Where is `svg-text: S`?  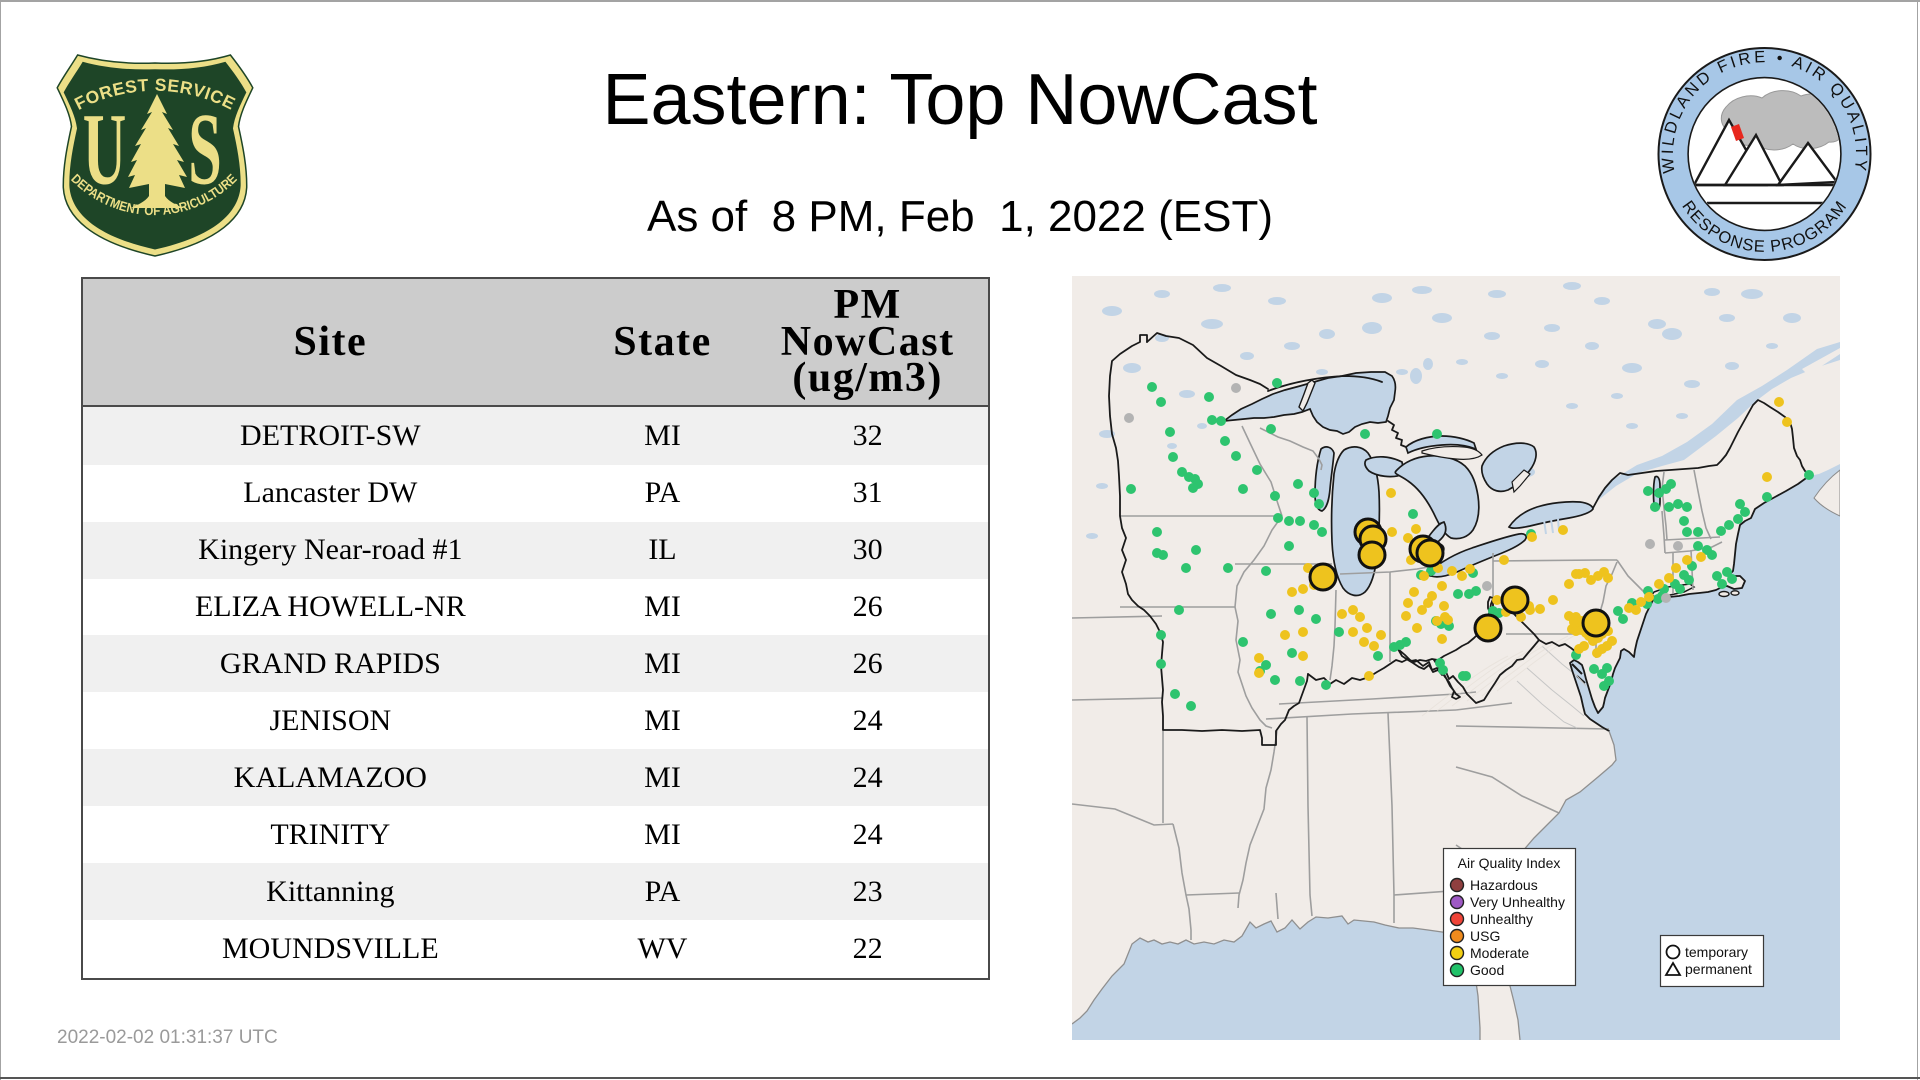
svg-text: S is located at coordinates (205, 150).